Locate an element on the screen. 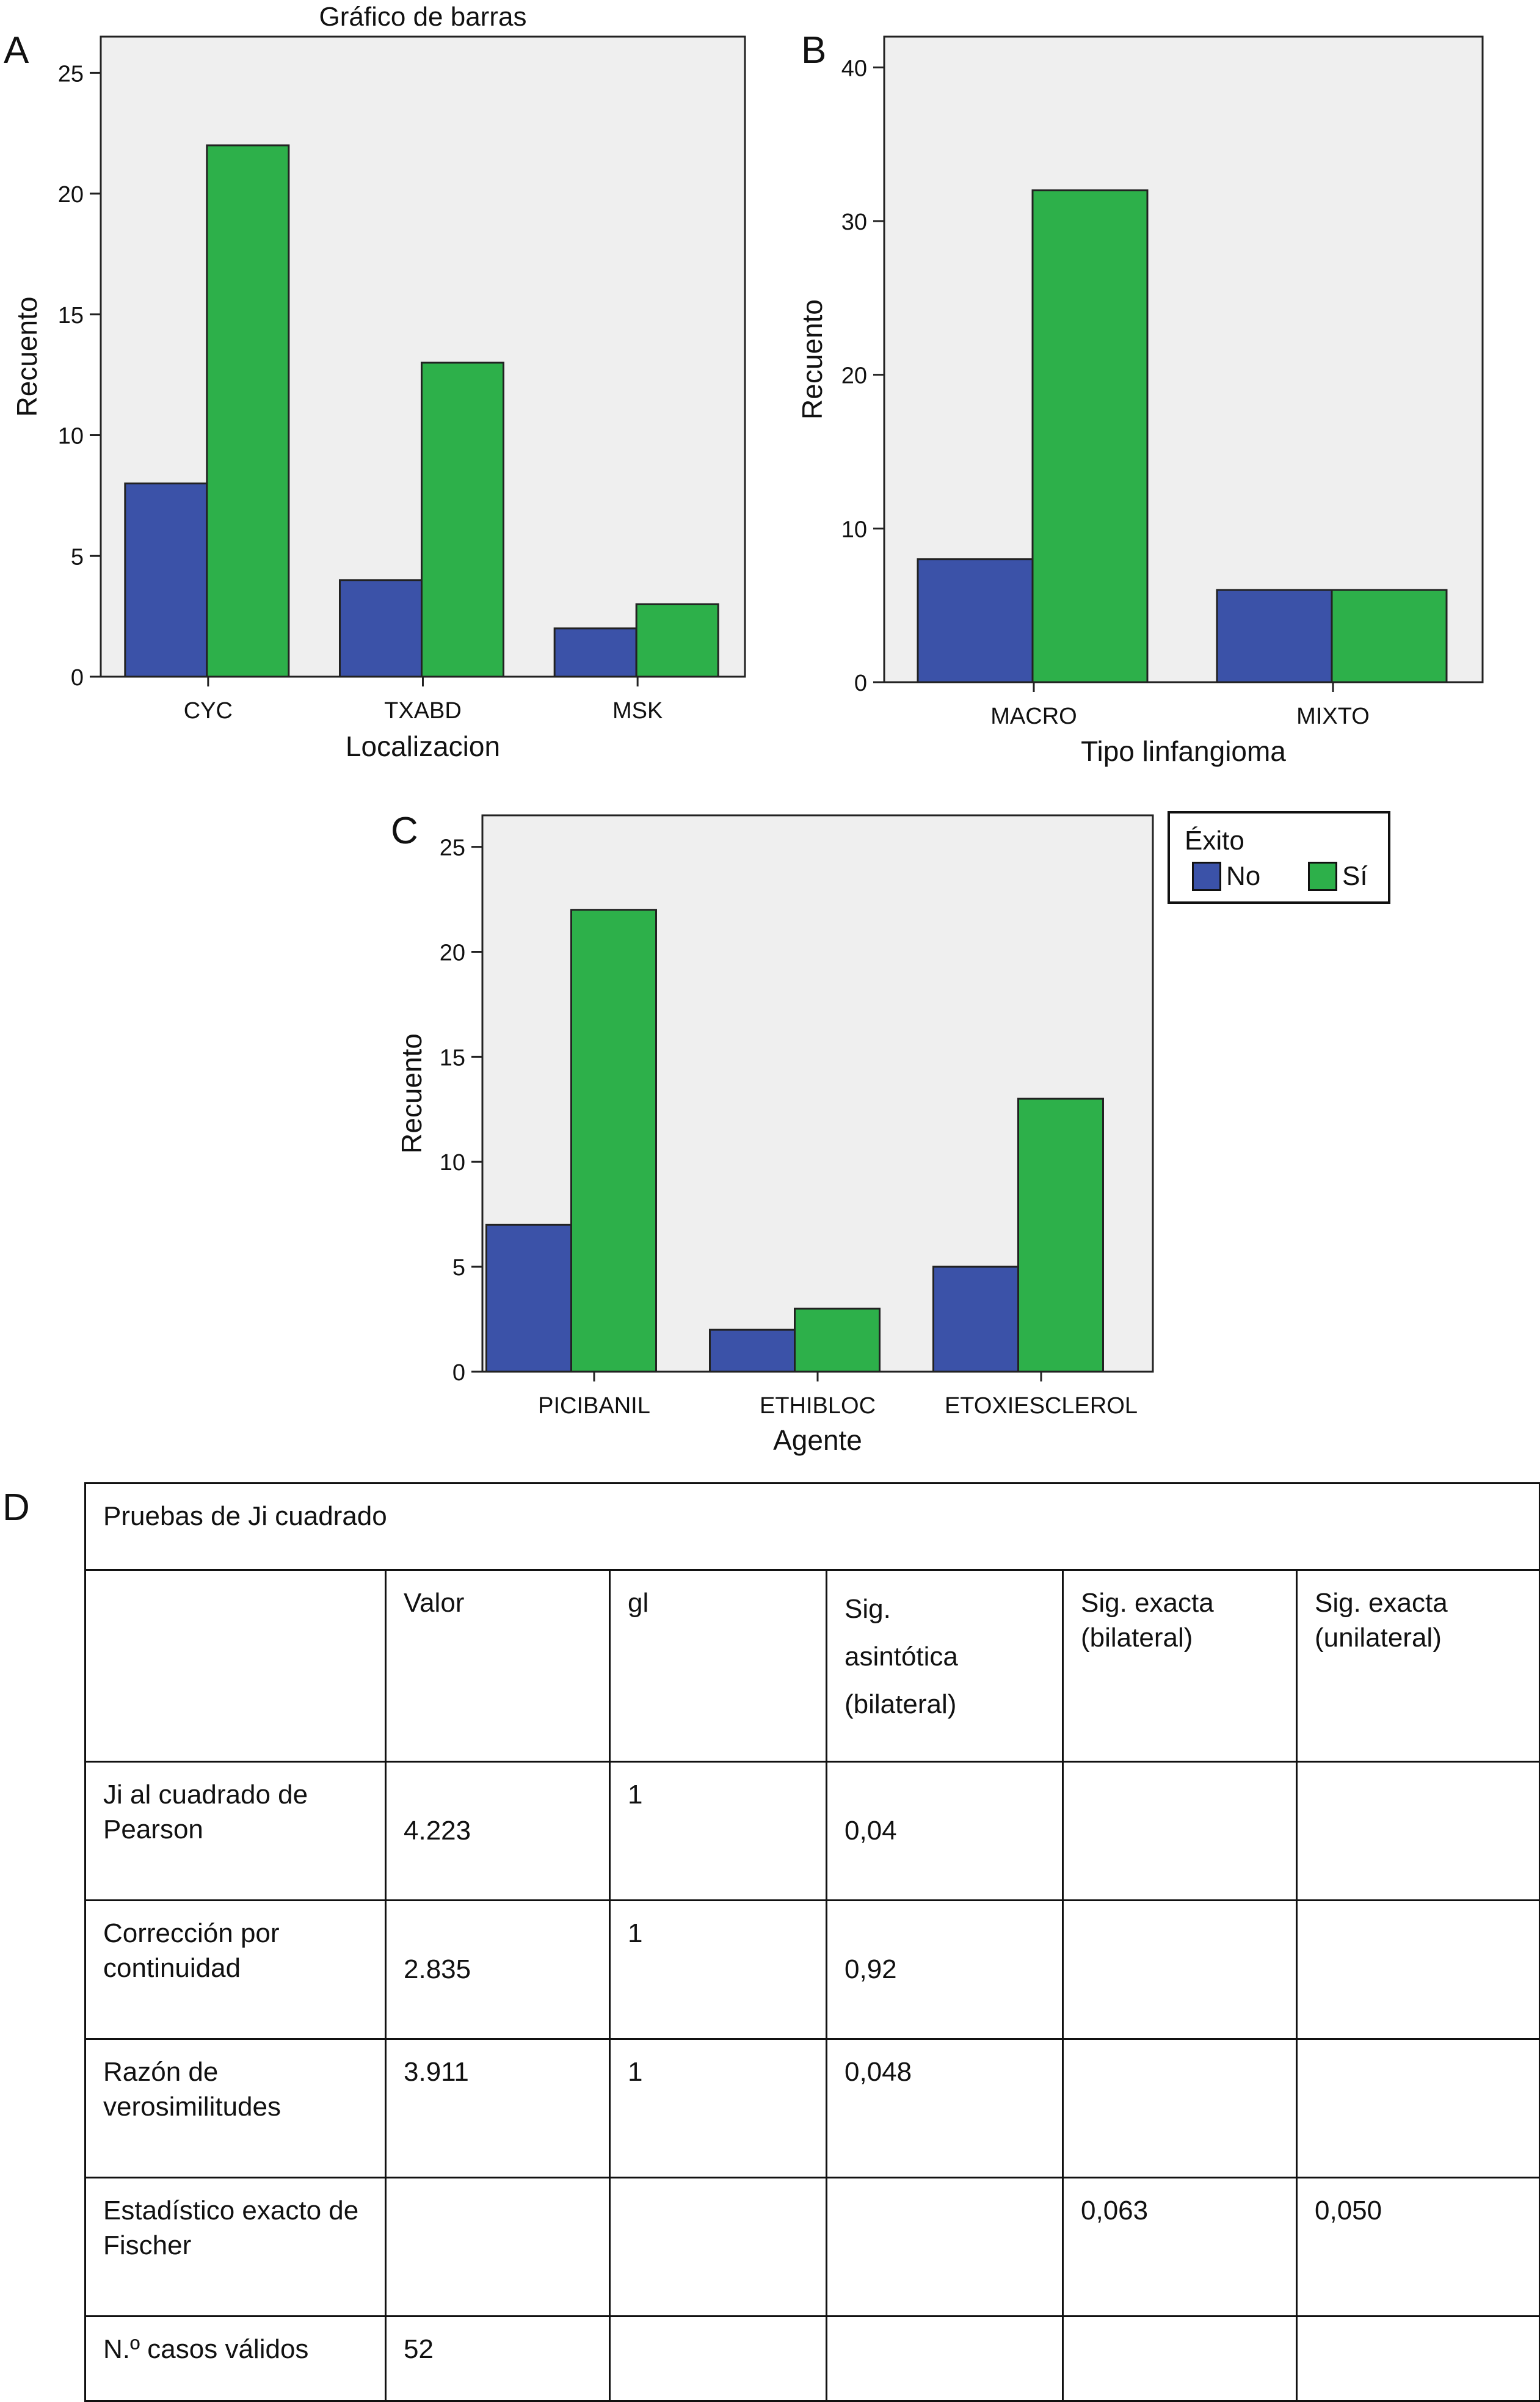  chart-c-x-tick-label: ETHIBLOC is located at coordinates (818, 1406).